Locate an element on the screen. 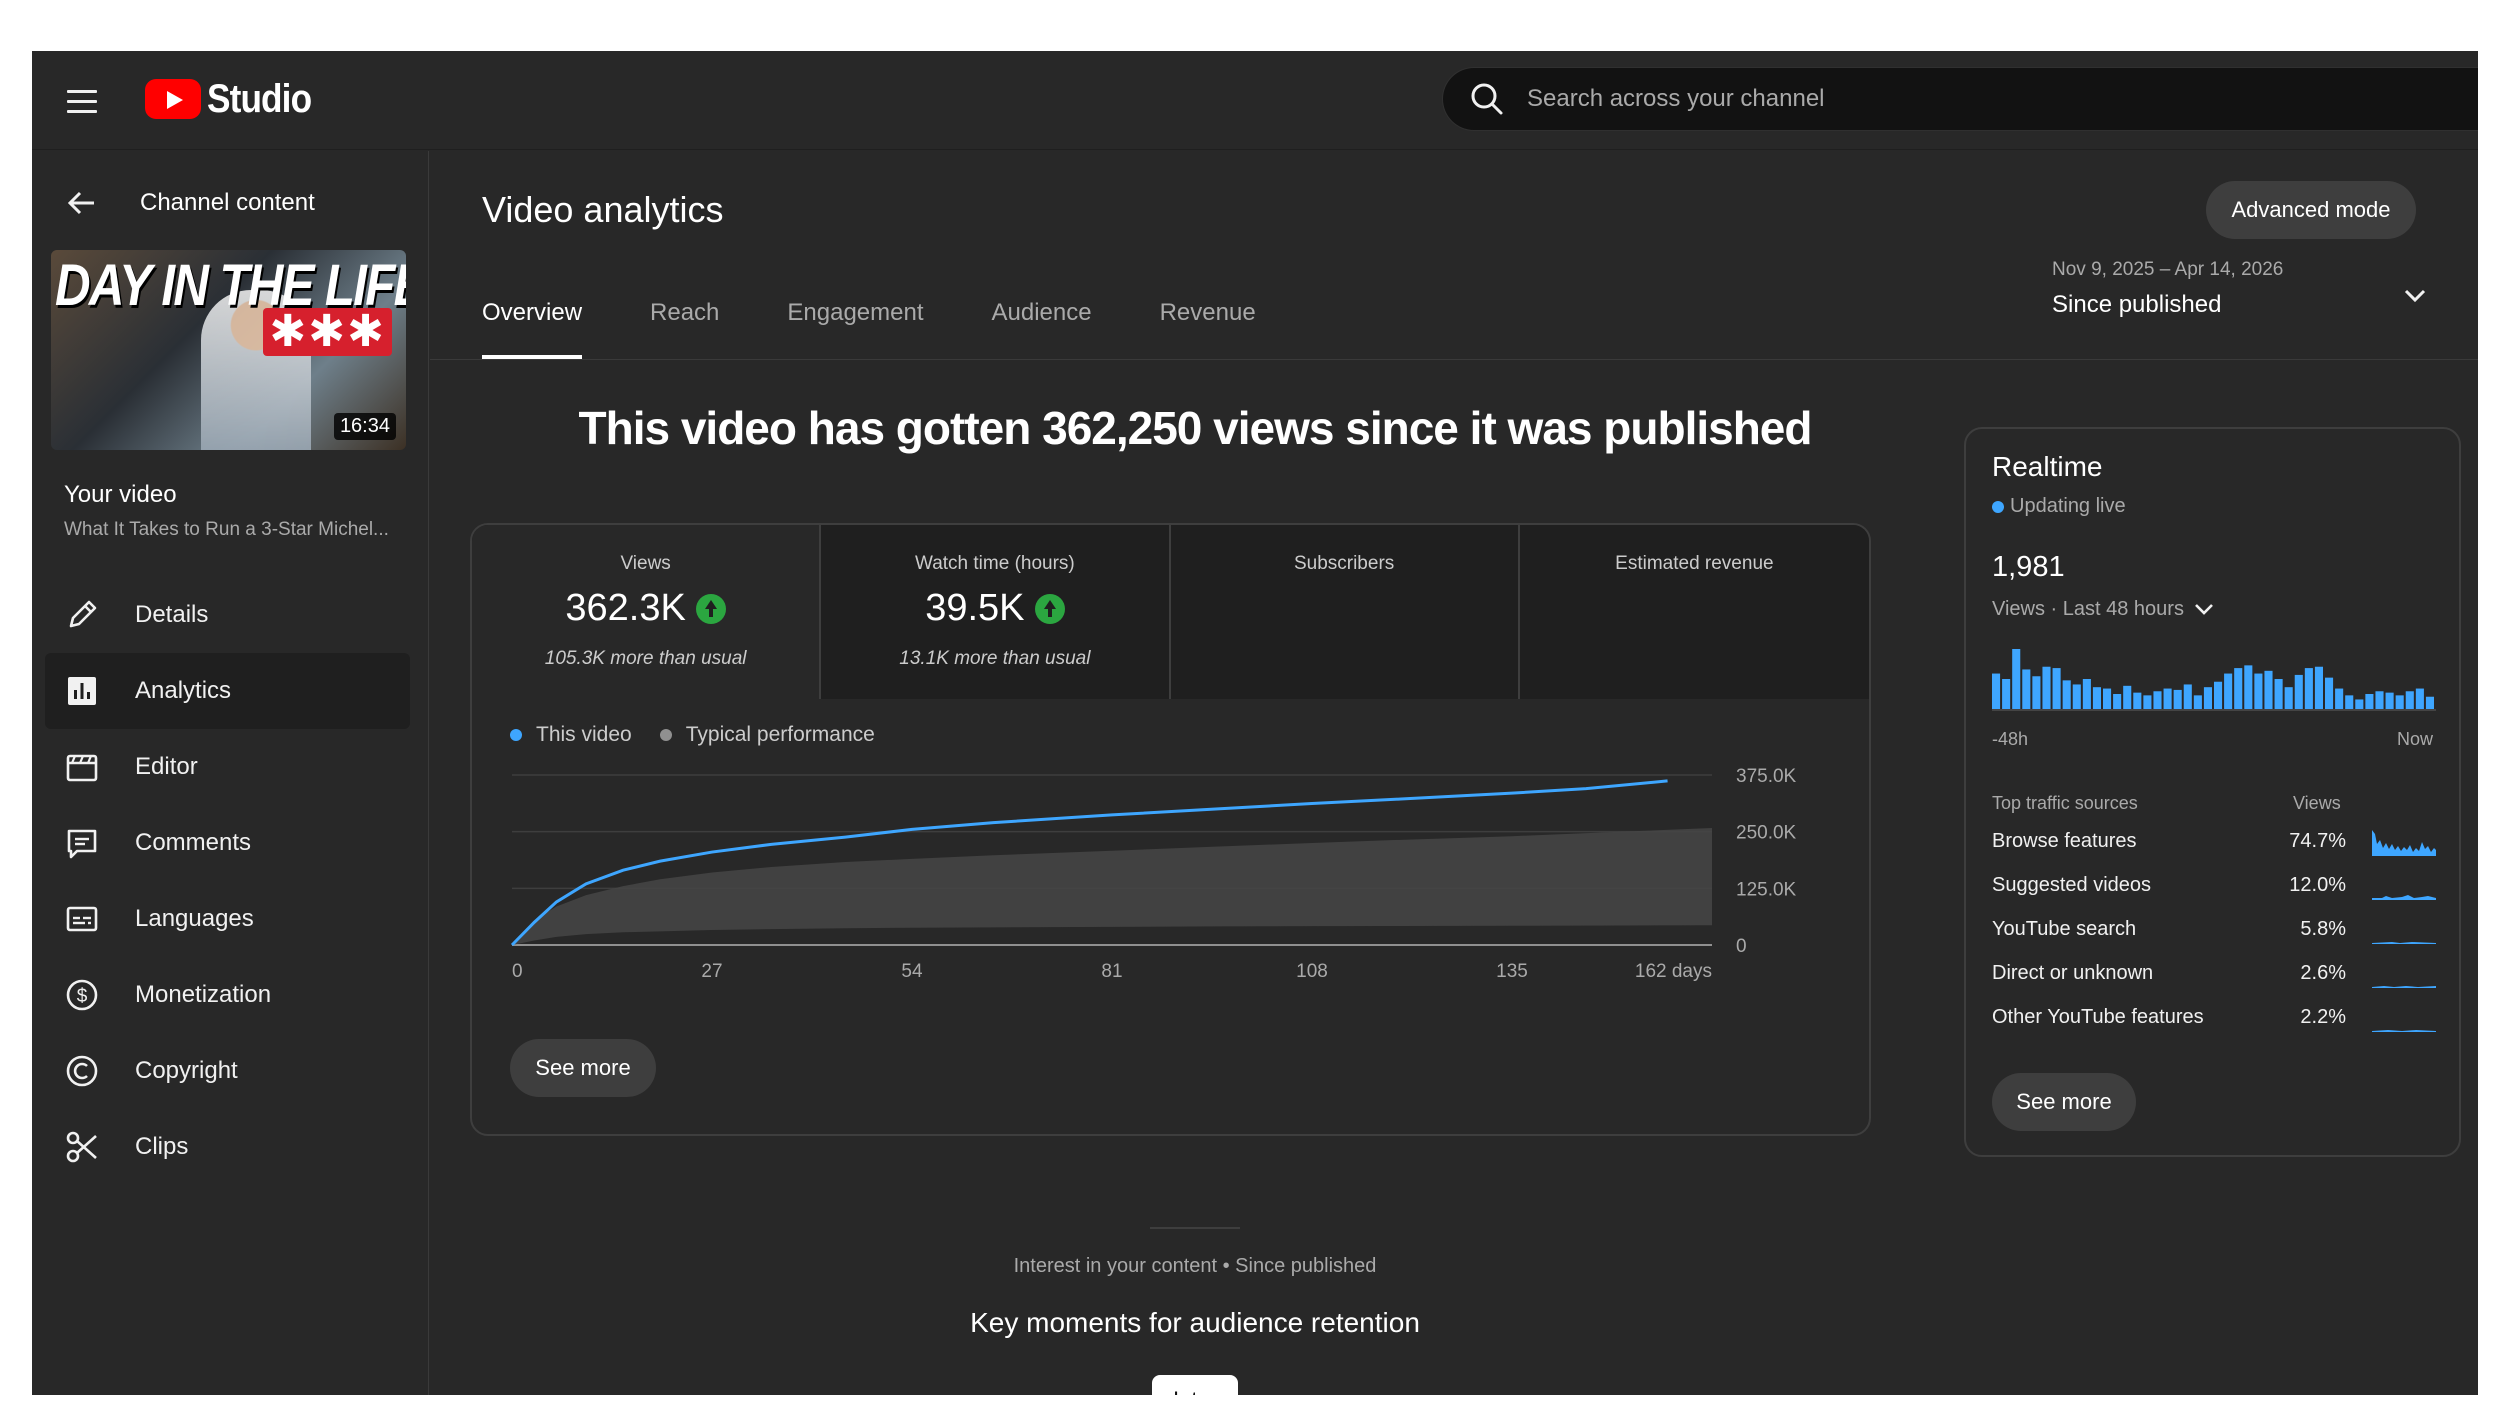 The width and height of the screenshot is (2500, 1406). advanced-mode-button: Advanced mode is located at coordinates (2311, 210).